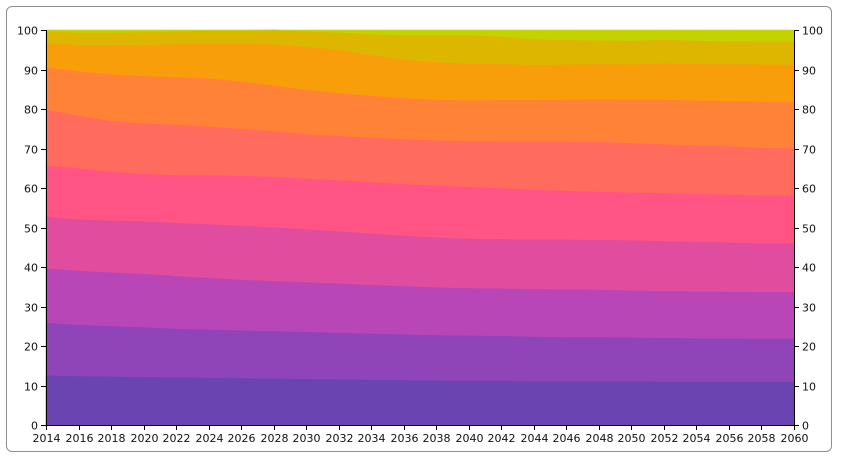 The width and height of the screenshot is (842, 458). I want to click on y-tick-label-left: 60, so click(31, 189).